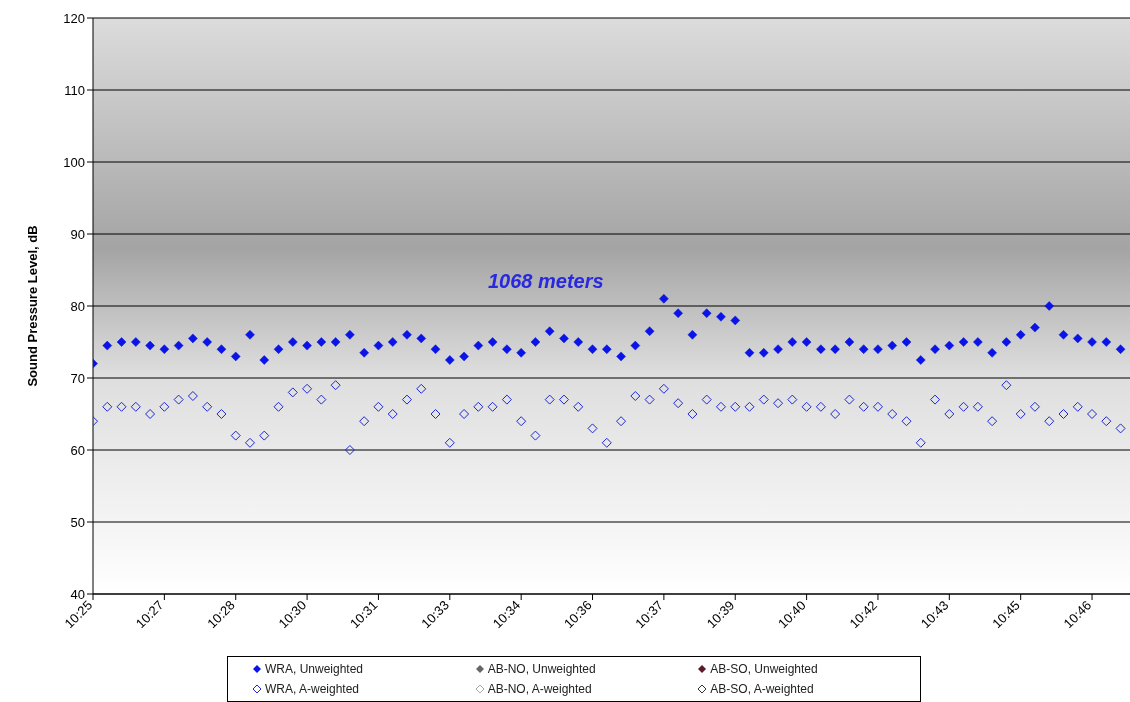 Image resolution: width=1130 pixels, height=702 pixels. Describe the element at coordinates (762, 689) in the screenshot. I see `legend-label: AB-SO, A-weighted` at that location.